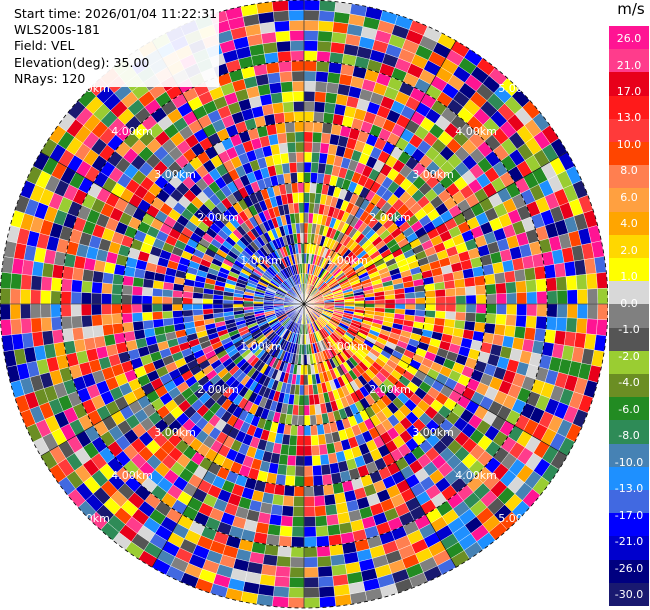 The width and height of the screenshot is (650, 610). I want to click on start-time-text: Start time: 2026/01/04 11:22:31, so click(116, 13).